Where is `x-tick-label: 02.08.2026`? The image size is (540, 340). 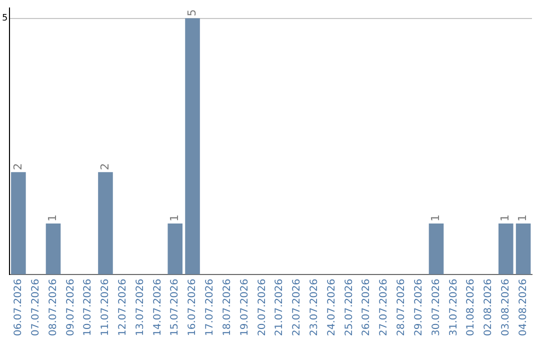 x-tick-label: 02.08.2026 is located at coordinates (488, 307).